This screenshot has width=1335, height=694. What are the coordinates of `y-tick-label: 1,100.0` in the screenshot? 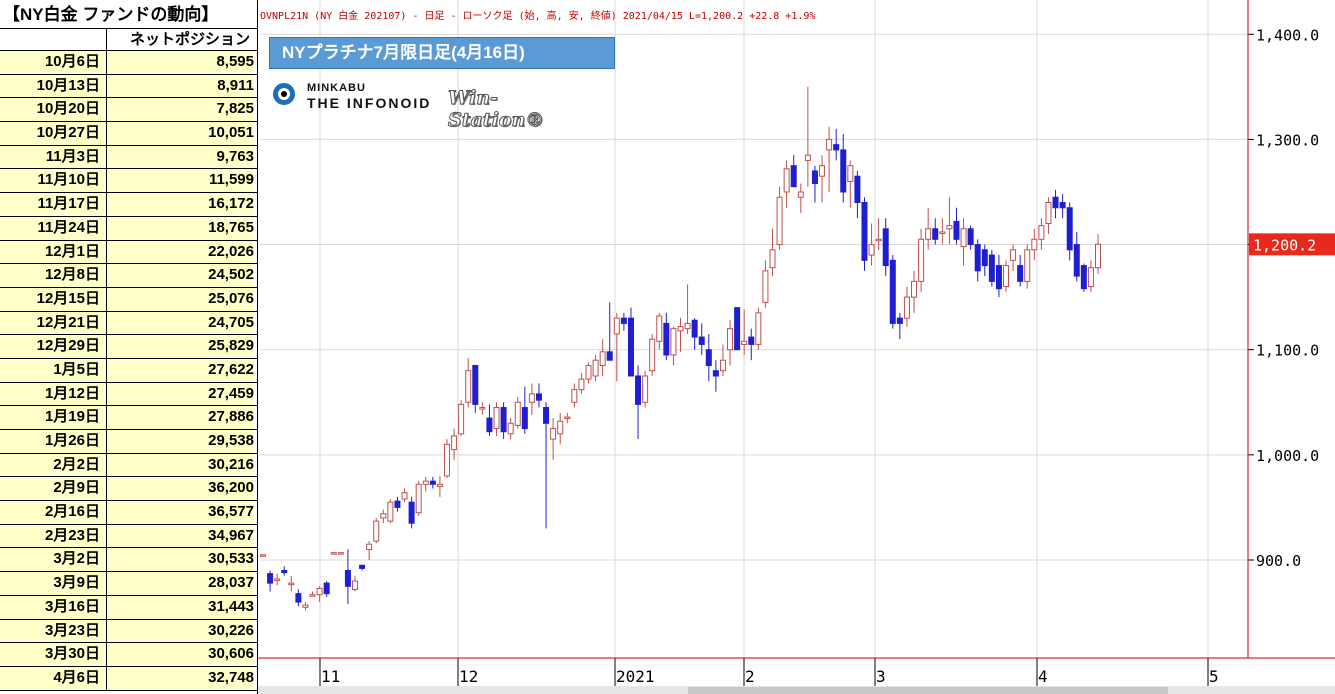 It's located at (1287, 351).